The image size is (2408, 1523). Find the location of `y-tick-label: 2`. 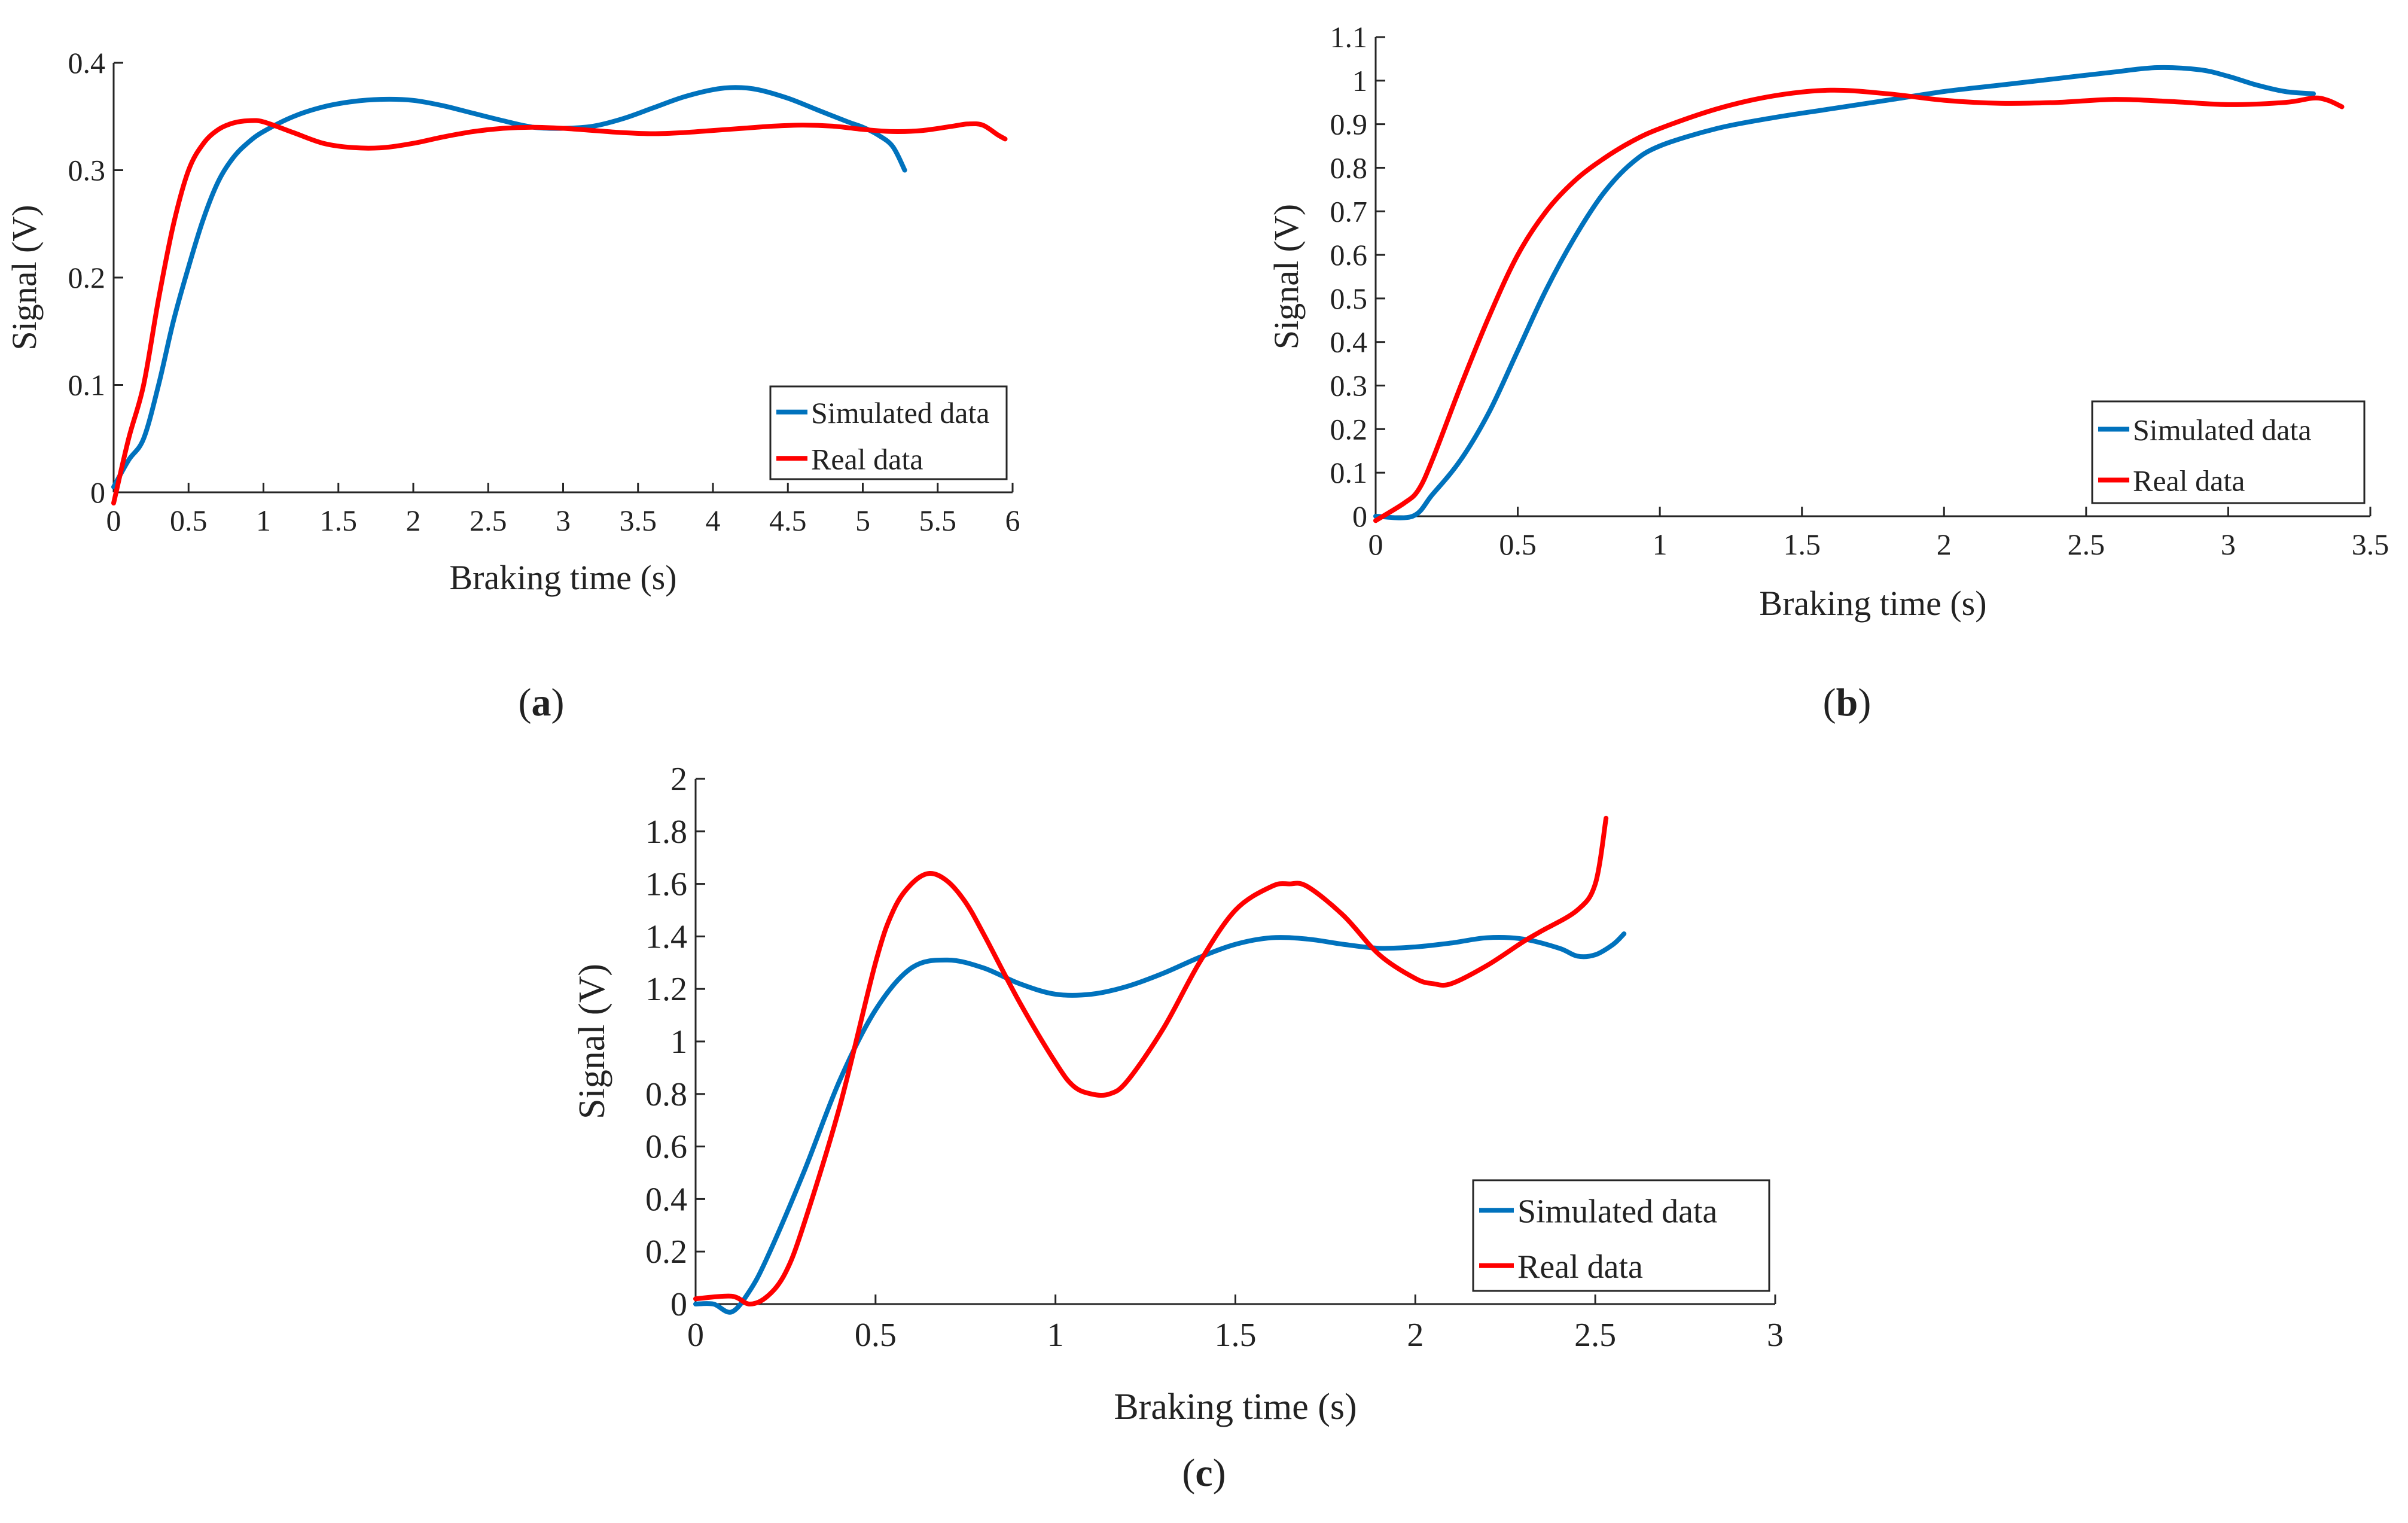

y-tick-label: 2 is located at coordinates (678, 779).